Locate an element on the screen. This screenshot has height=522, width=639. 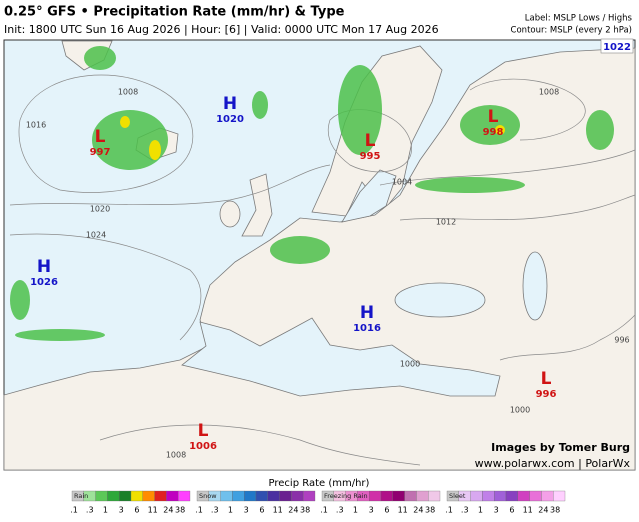
ireland is located at coordinates (230, 214).